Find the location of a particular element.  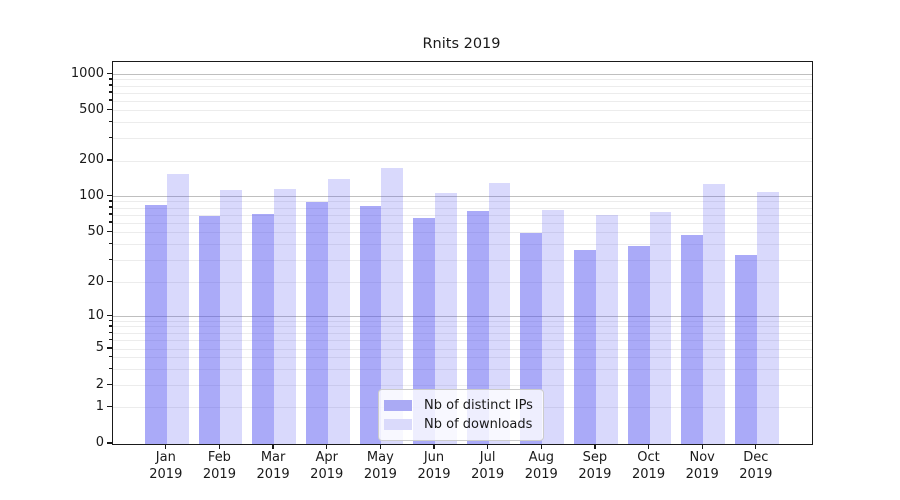

y-tick-label: 1000 is located at coordinates (87, 73).